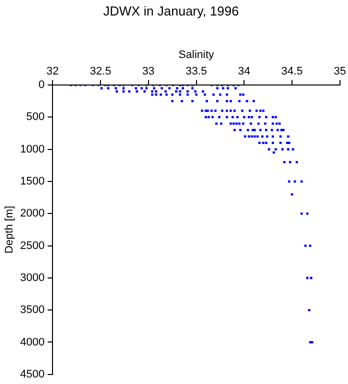 The height and width of the screenshot is (384, 348). I want to click on y-tick-label: 3000, so click(32, 278).